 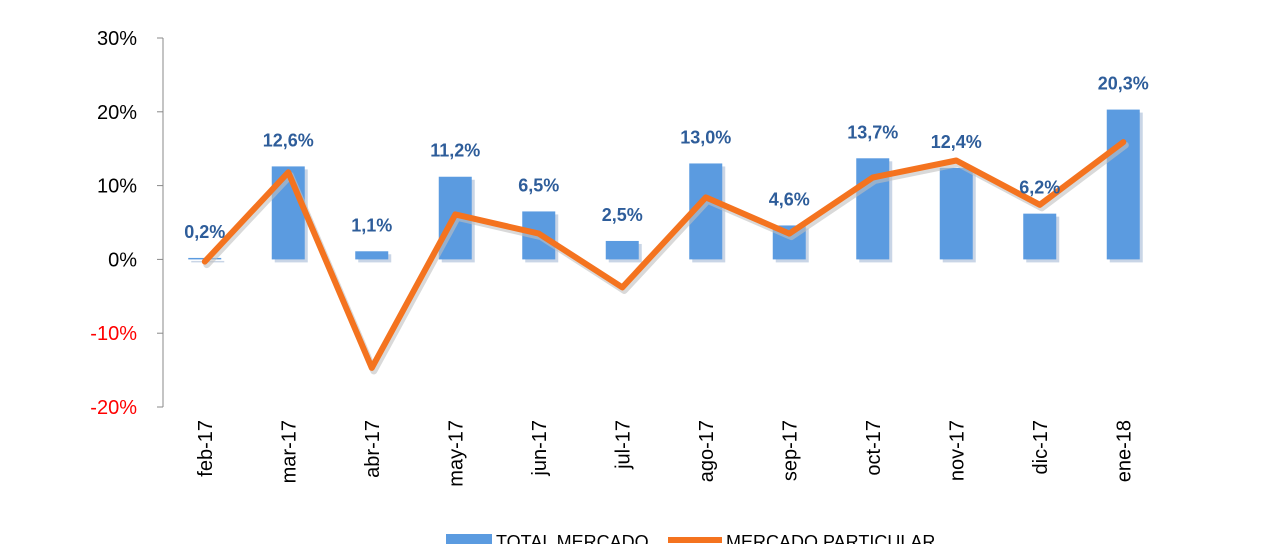 What do you see at coordinates (113, 334) in the screenshot?
I see `y-tick-label: -10%` at bounding box center [113, 334].